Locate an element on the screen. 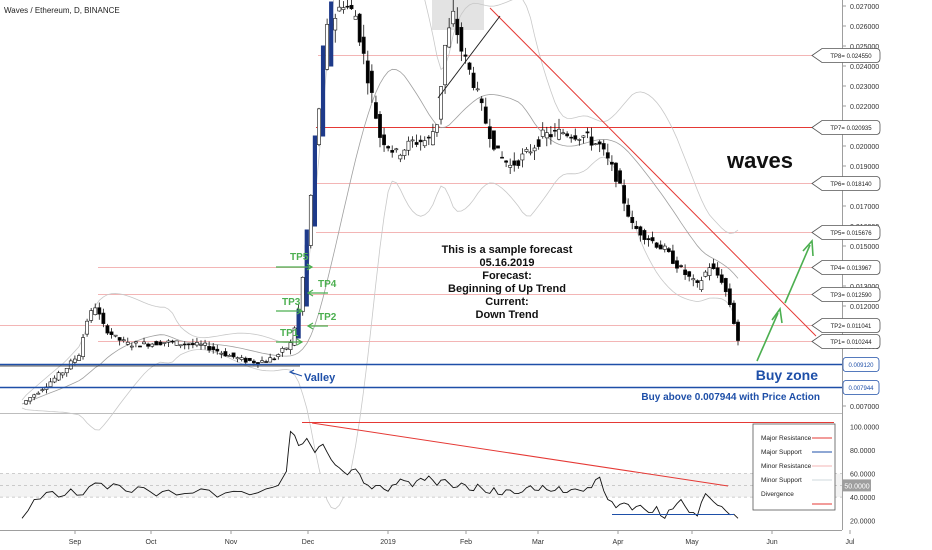  tp-markers: TP1 TP2 TP3 TP4 TP5 is located at coordinates (306, 299).